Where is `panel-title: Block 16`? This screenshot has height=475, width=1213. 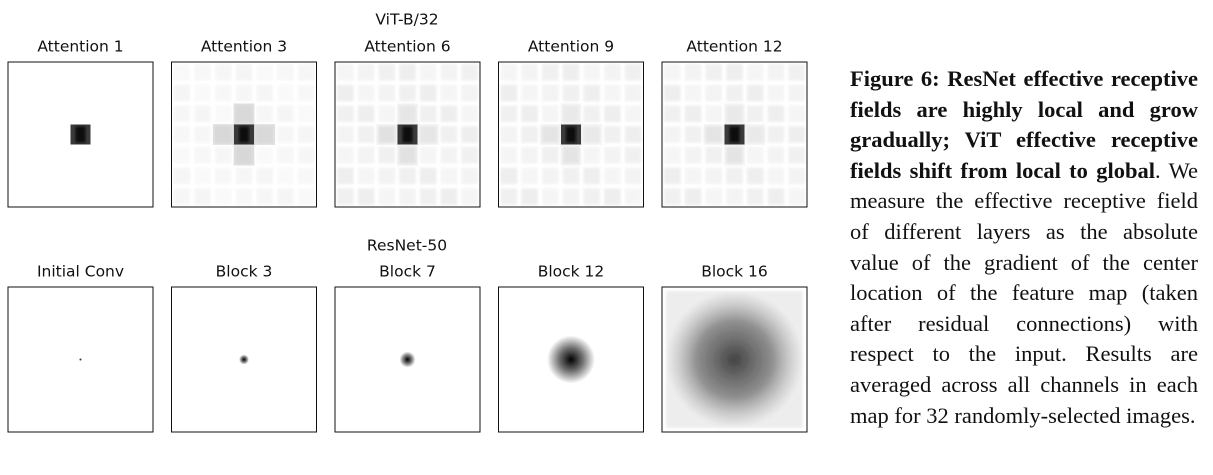 panel-title: Block 16 is located at coordinates (734, 272).